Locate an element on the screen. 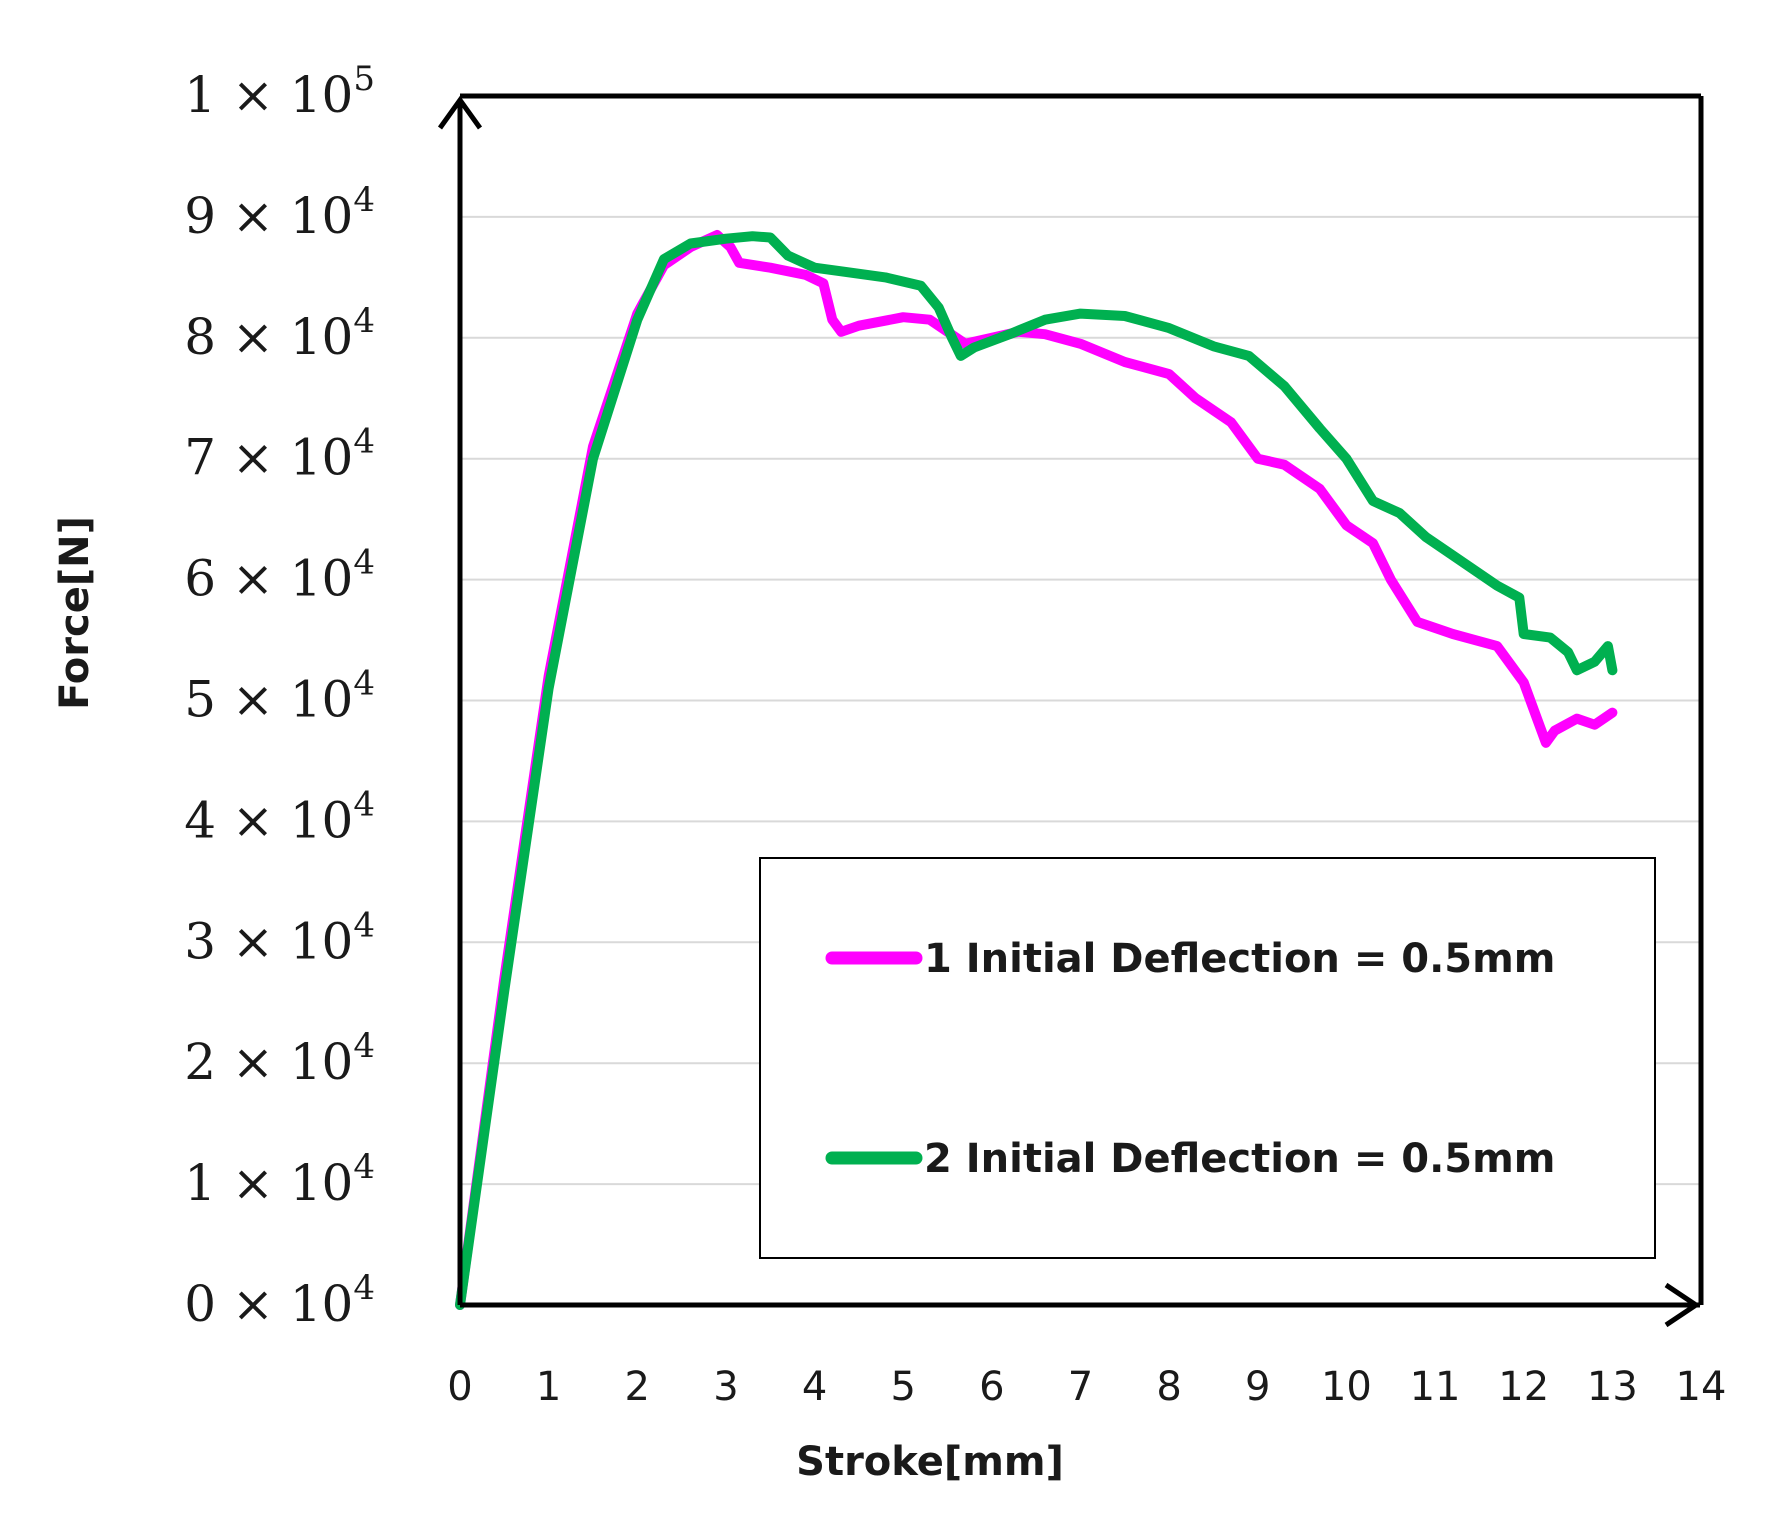 This screenshot has height=1533, width=1779. legend-label-series-2: 2 Initial Deflection = 0.5mm is located at coordinates (1239, 1159).